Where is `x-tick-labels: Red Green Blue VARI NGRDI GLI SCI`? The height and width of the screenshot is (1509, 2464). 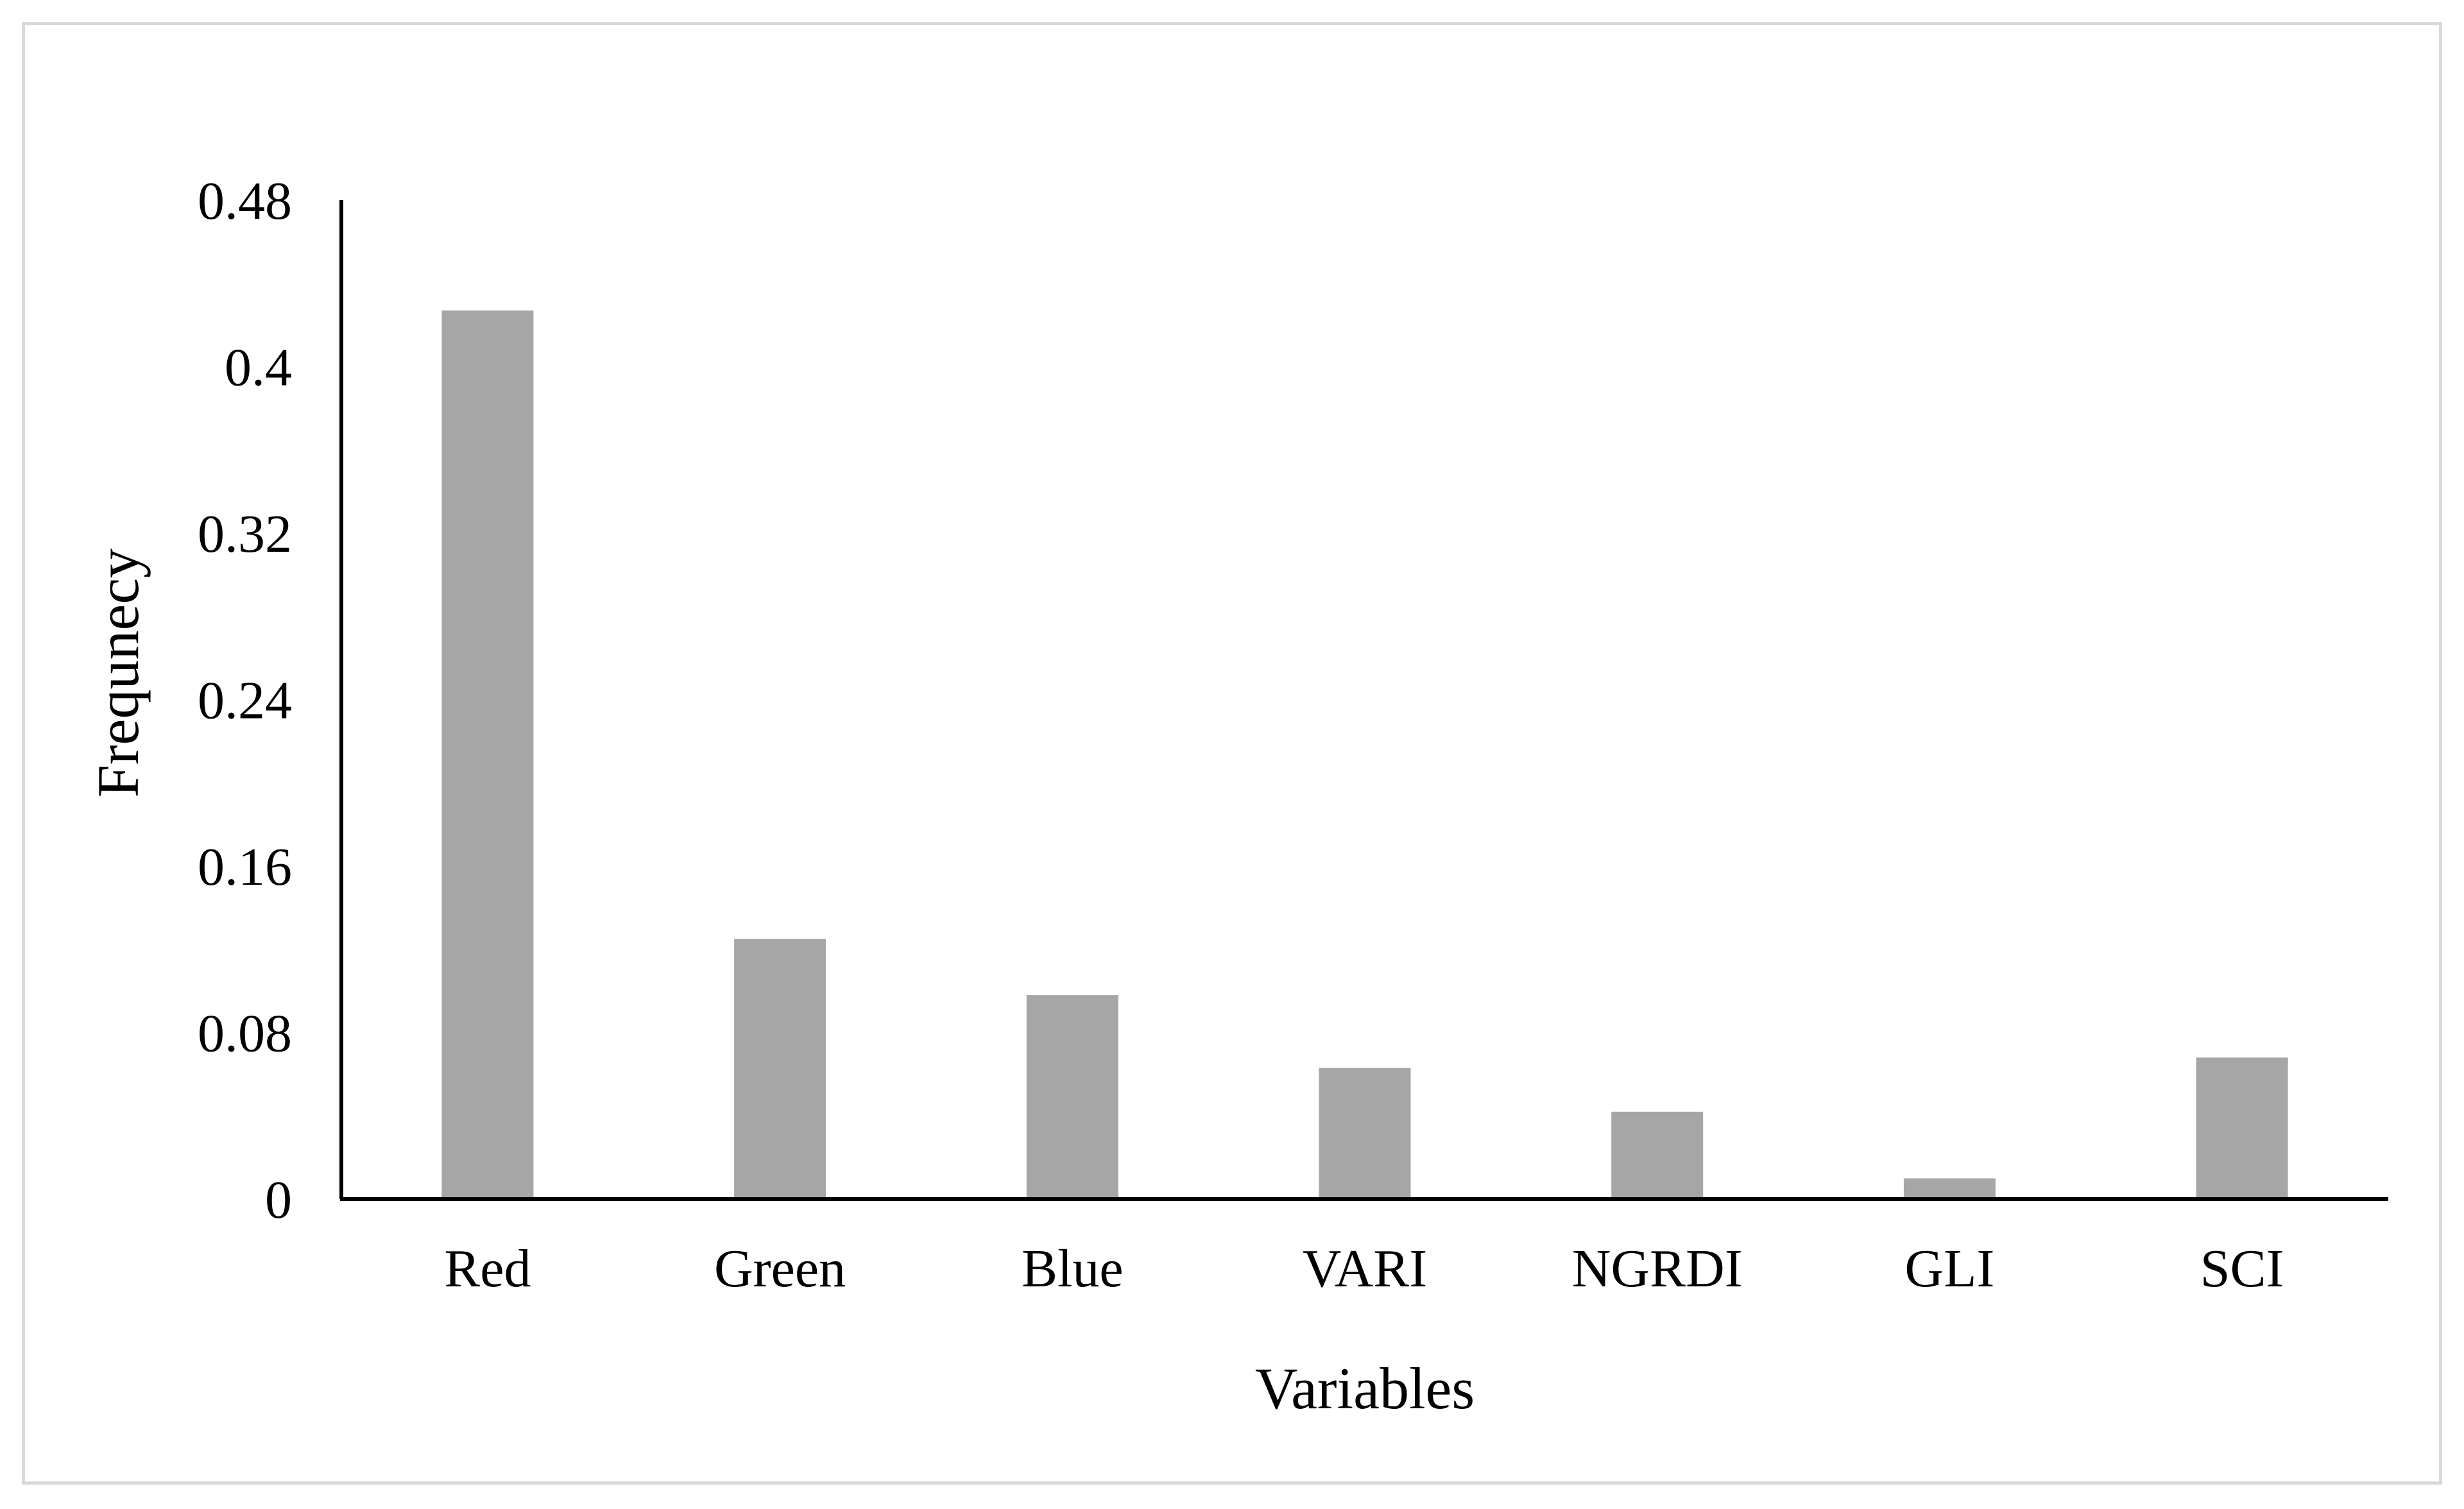
x-tick-labels: Red Green Blue VARI NGRDI GLI SCI is located at coordinates (1364, 1269).